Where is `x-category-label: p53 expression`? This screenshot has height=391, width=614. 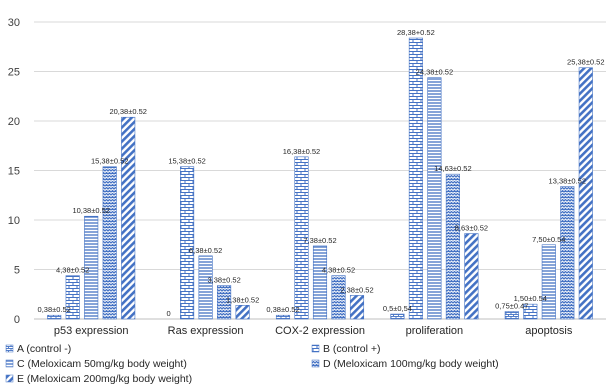
x-category-label: p53 expression is located at coordinates (91, 331).